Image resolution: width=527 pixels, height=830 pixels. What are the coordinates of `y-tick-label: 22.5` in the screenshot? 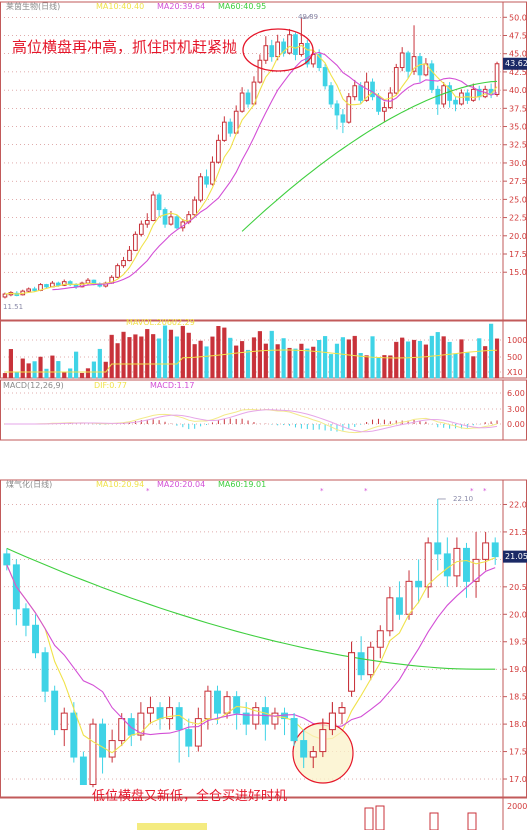 It's located at (518, 218).